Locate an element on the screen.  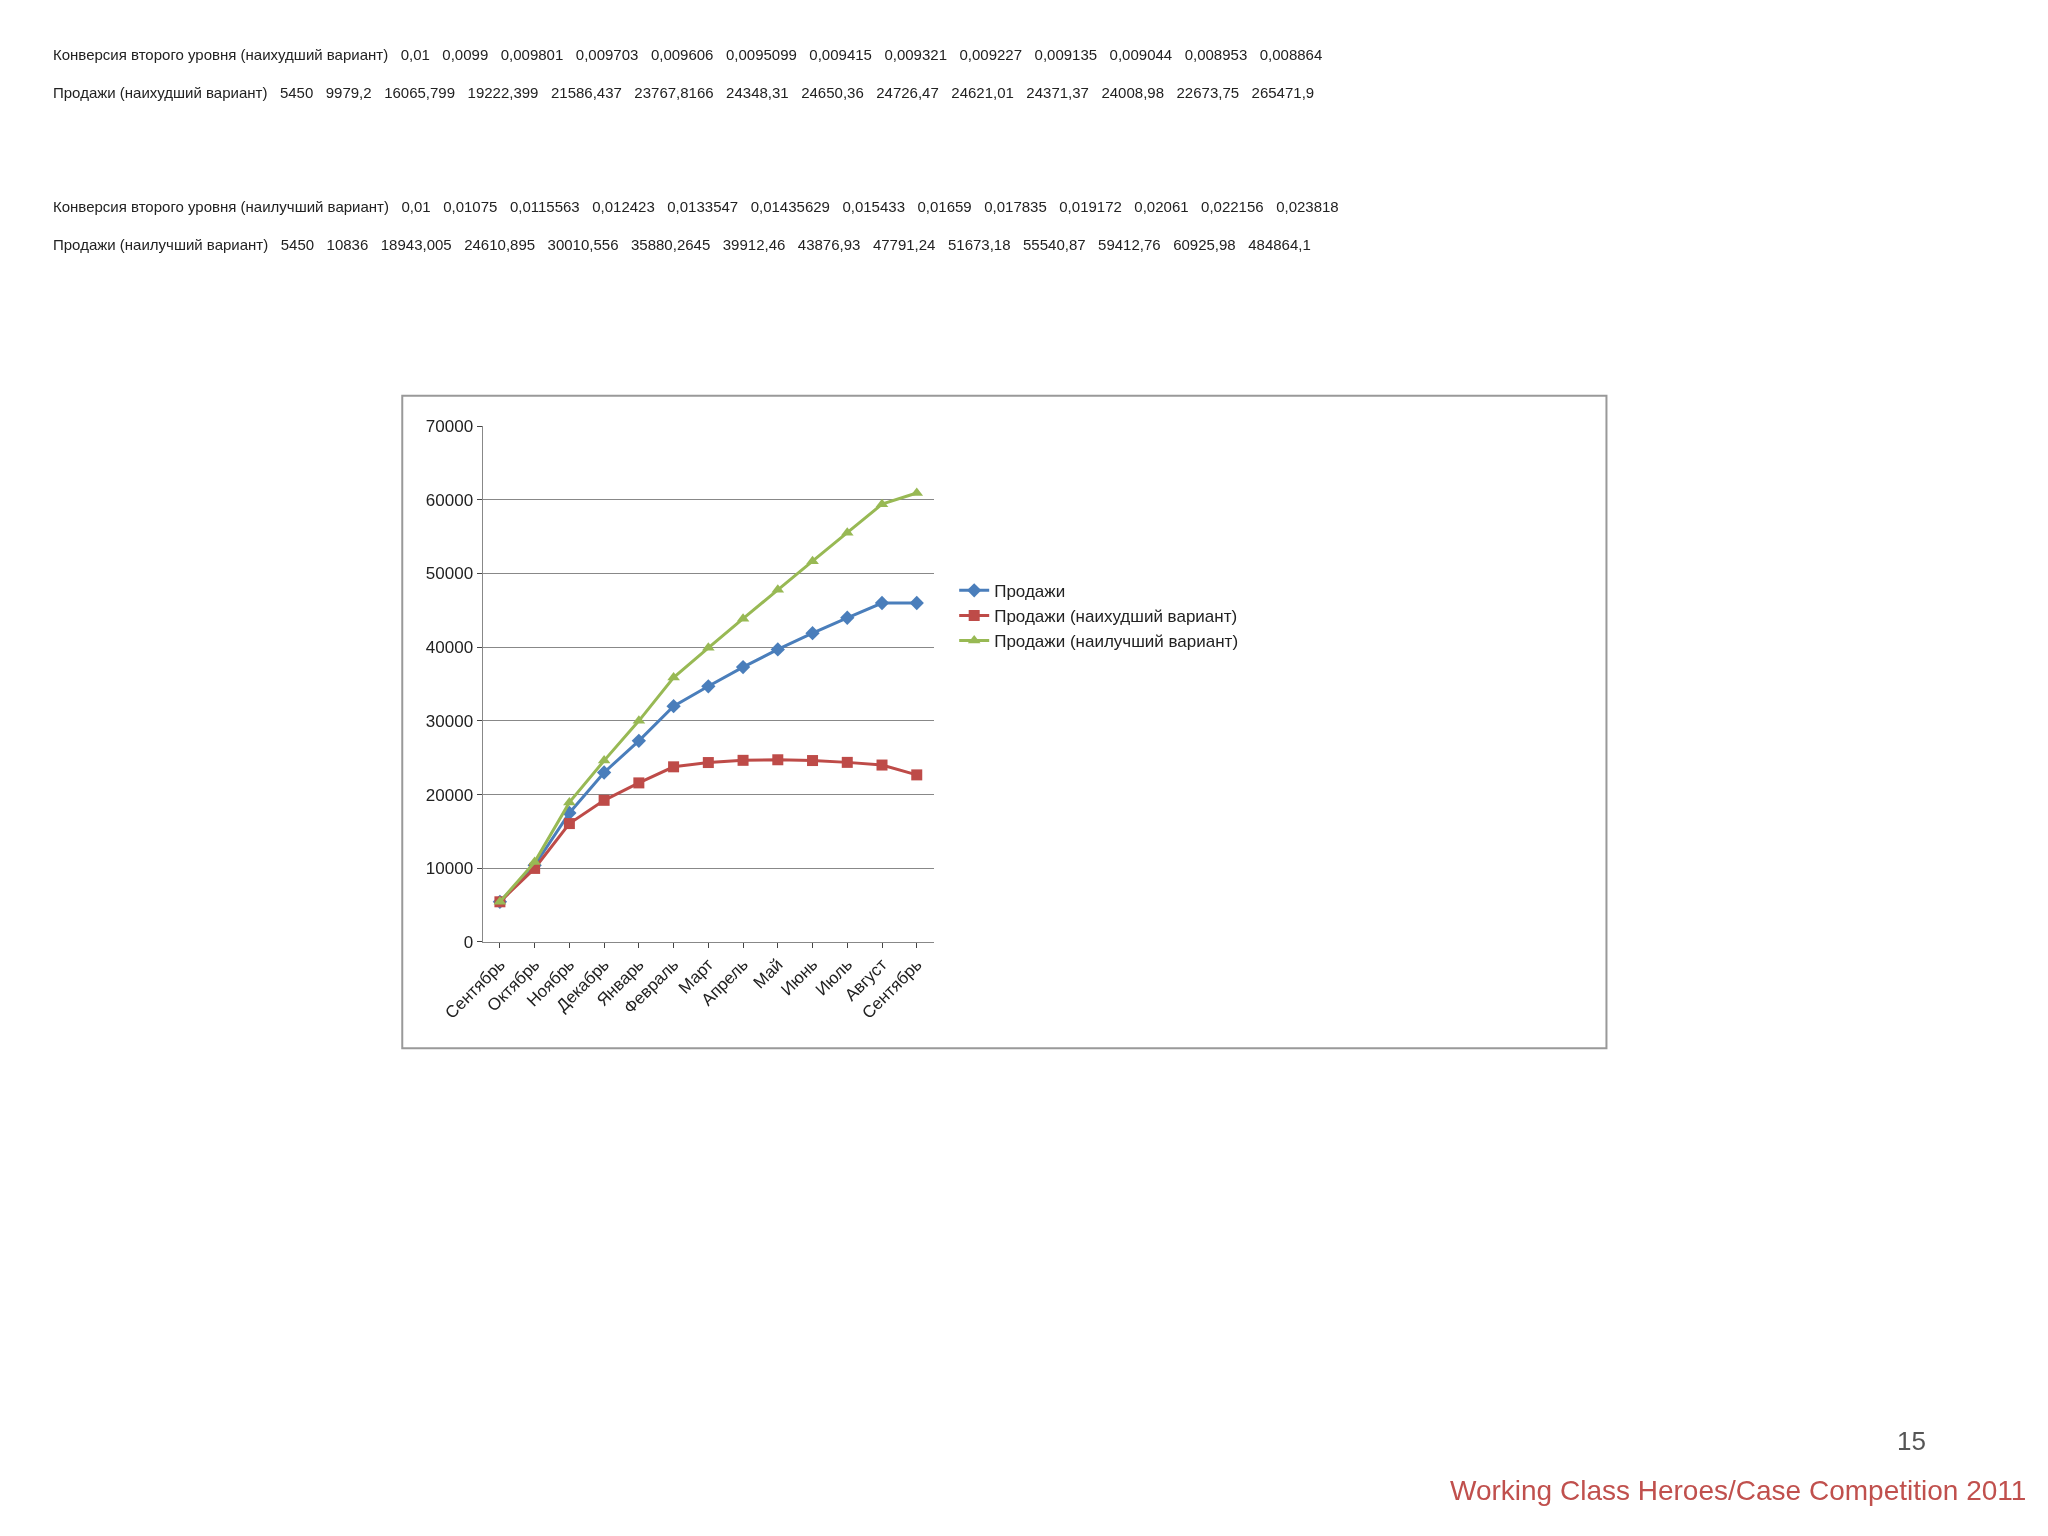
y-tick-label: 20000 is located at coordinates (449, 795).